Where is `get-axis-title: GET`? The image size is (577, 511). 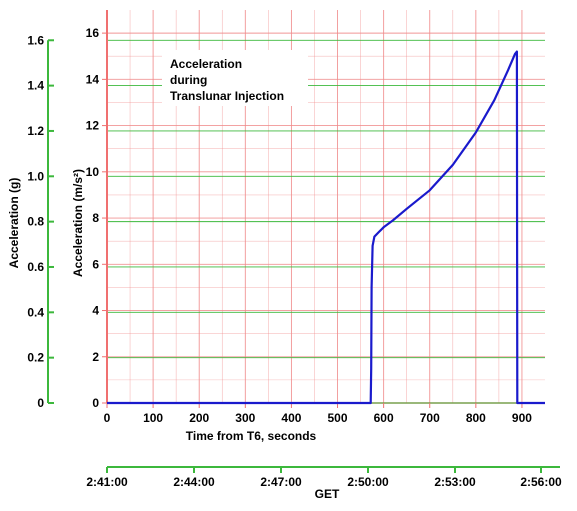
get-axis-title: GET is located at coordinates (327, 494).